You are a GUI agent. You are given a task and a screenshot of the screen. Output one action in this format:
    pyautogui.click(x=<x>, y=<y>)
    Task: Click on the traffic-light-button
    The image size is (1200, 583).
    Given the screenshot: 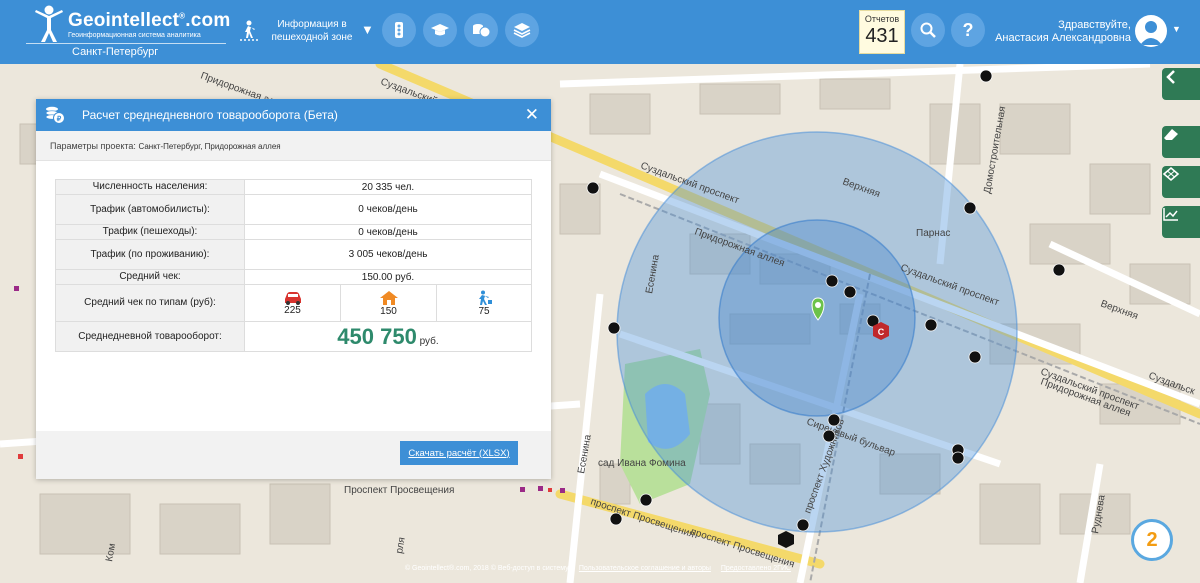 What is the action you would take?
    pyautogui.click(x=399, y=30)
    